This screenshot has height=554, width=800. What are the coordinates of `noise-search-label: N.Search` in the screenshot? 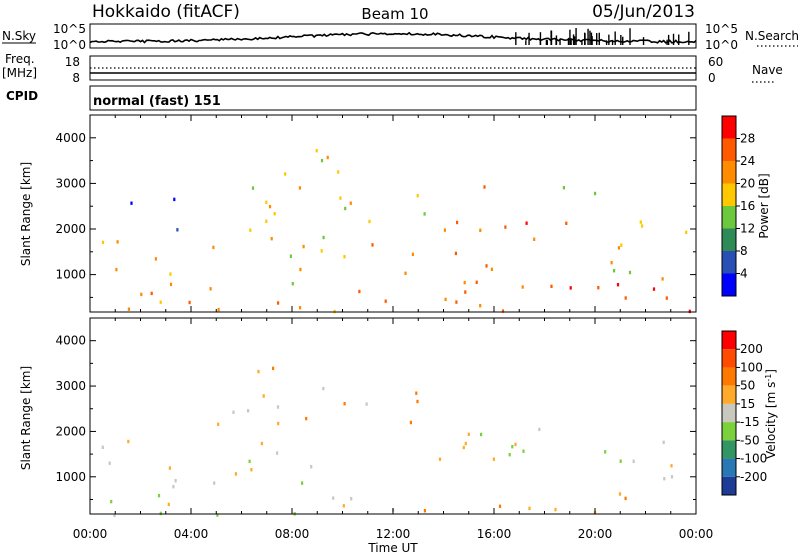 It's located at (772, 36).